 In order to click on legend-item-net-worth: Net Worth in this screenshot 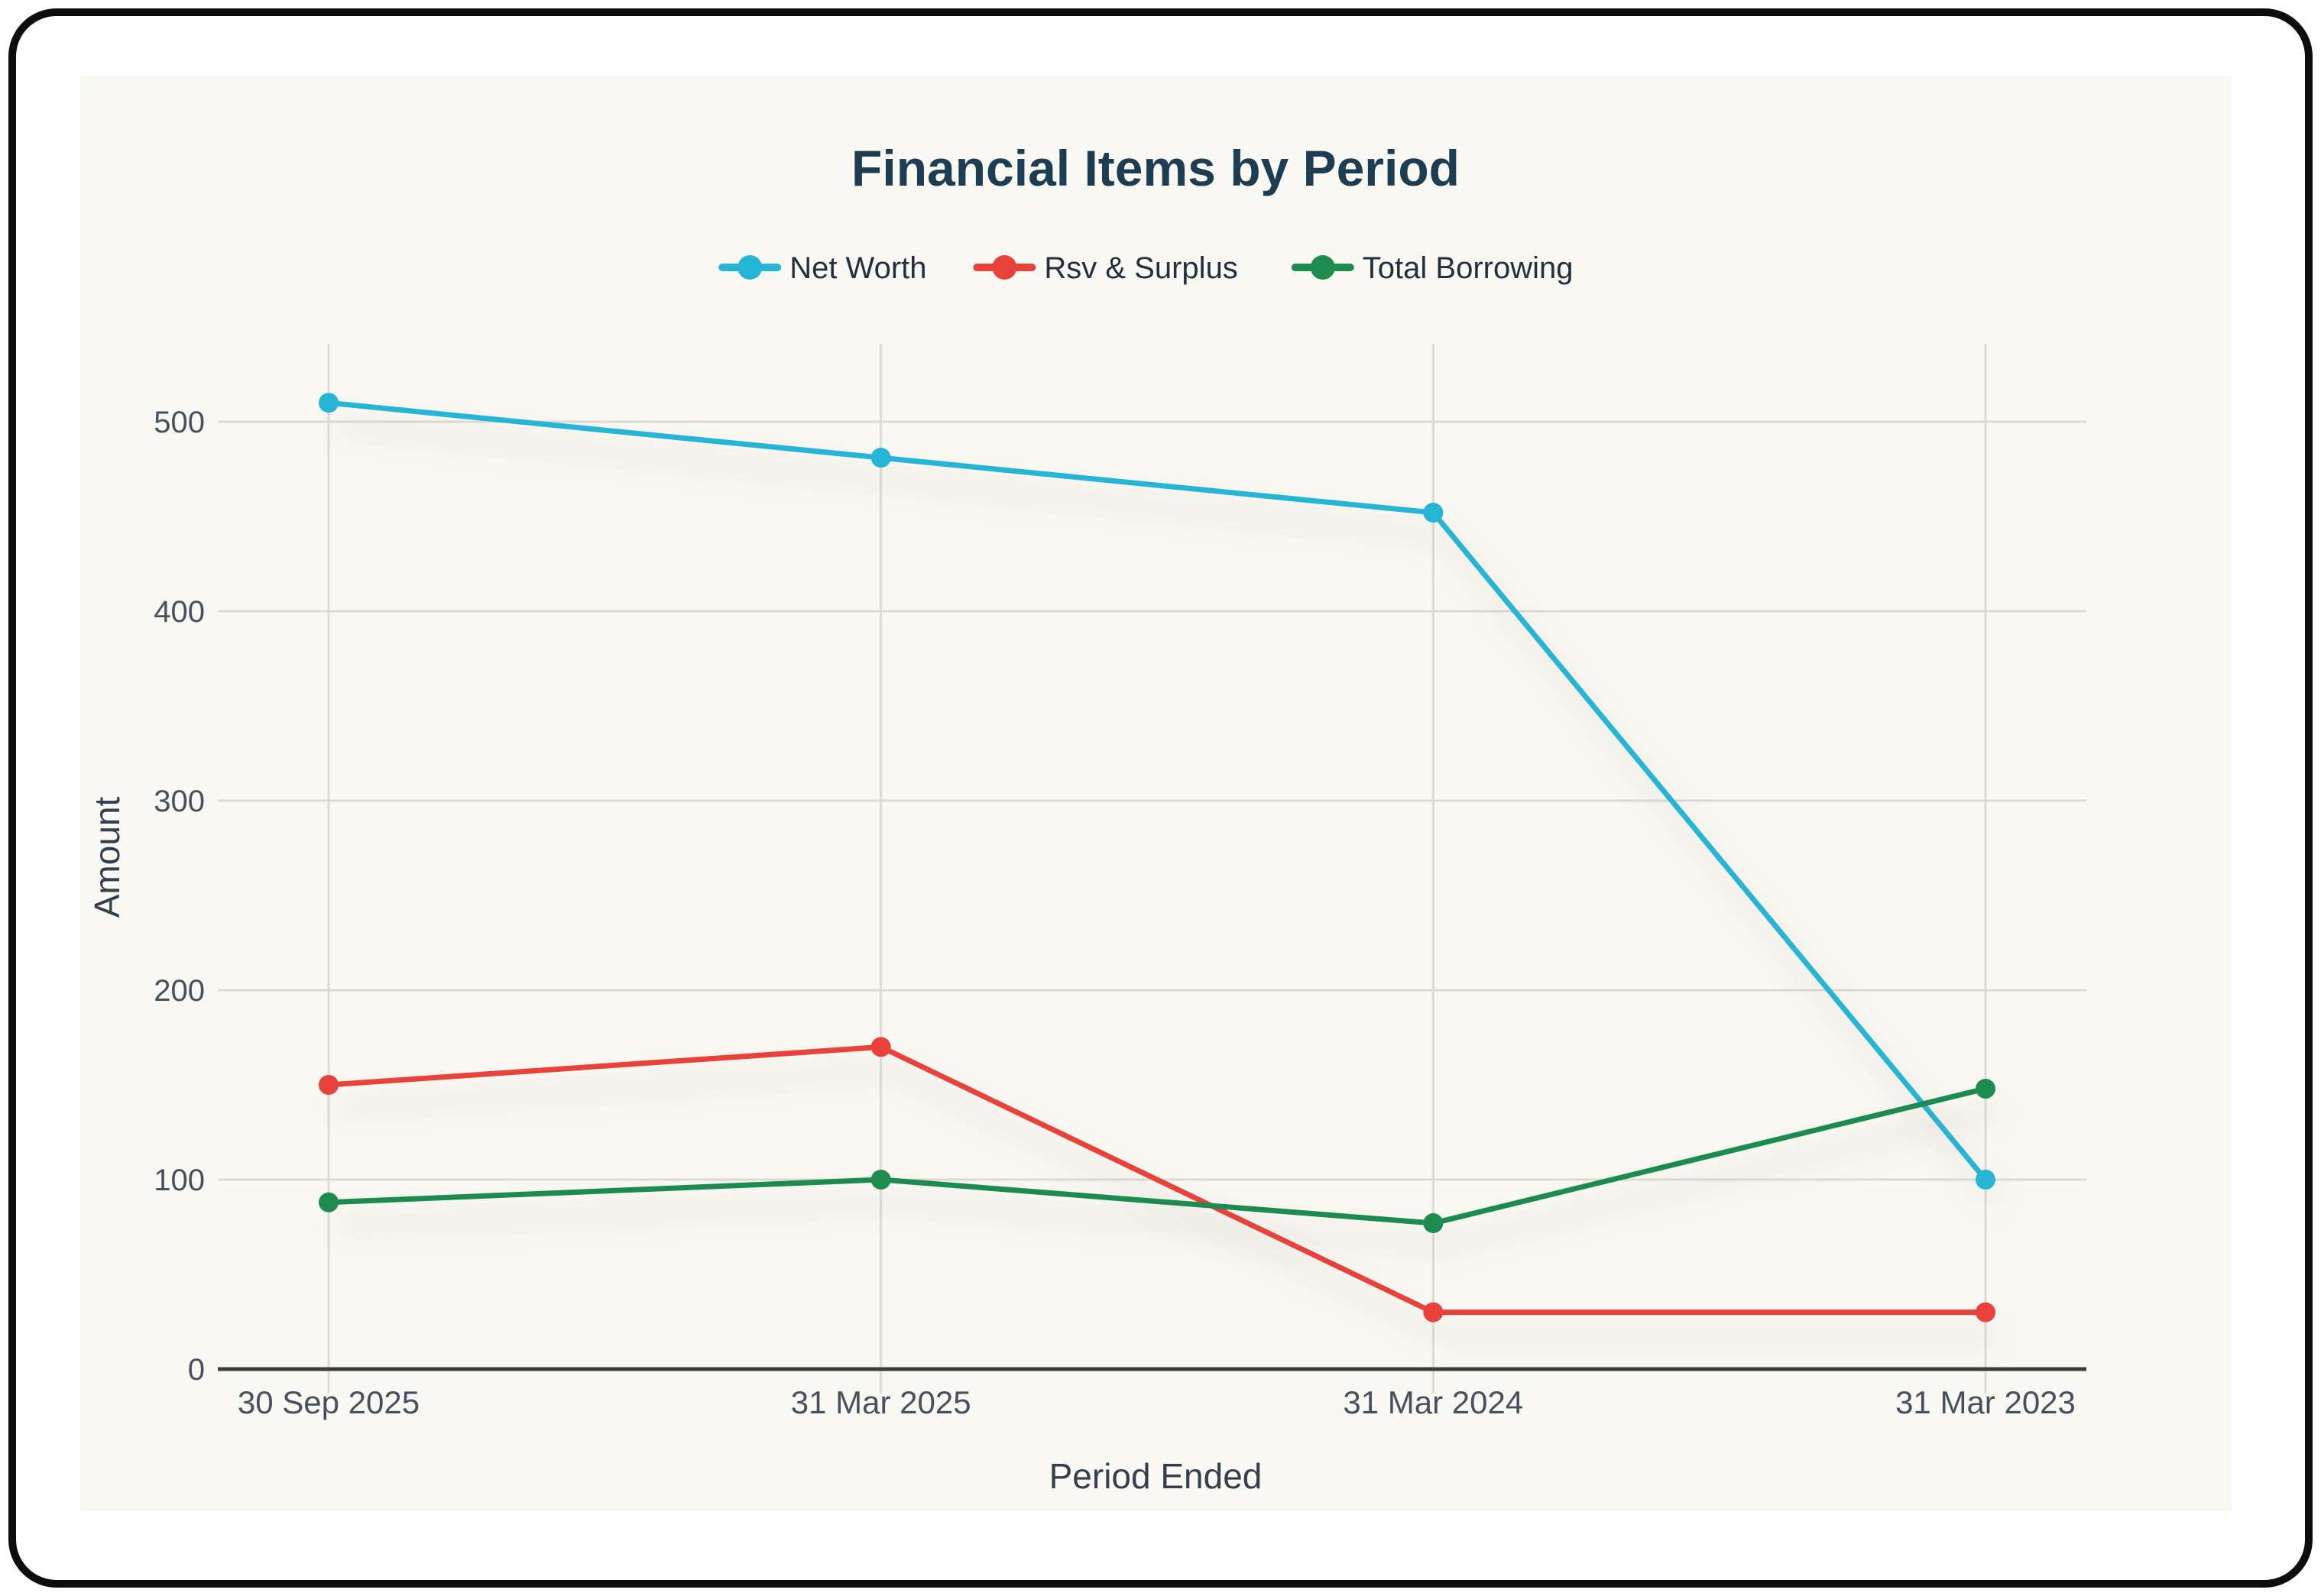, I will do `click(822, 268)`.